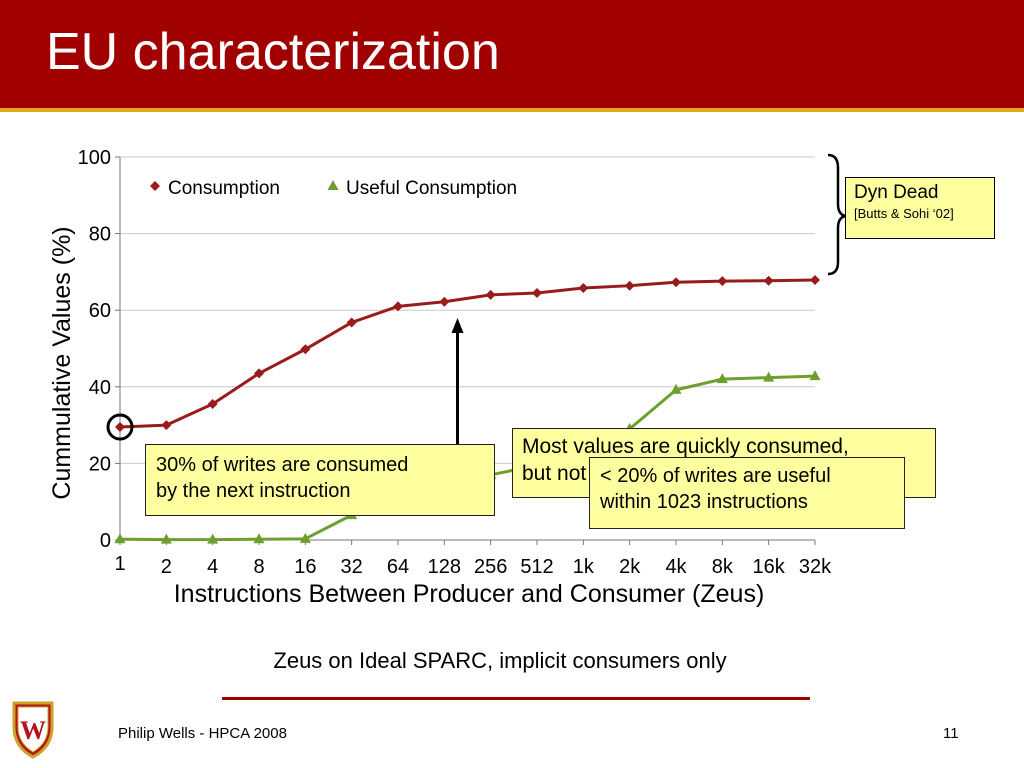 The image size is (1024, 768). What do you see at coordinates (769, 567) in the screenshot?
I see `x-tick-label: 16k` at bounding box center [769, 567].